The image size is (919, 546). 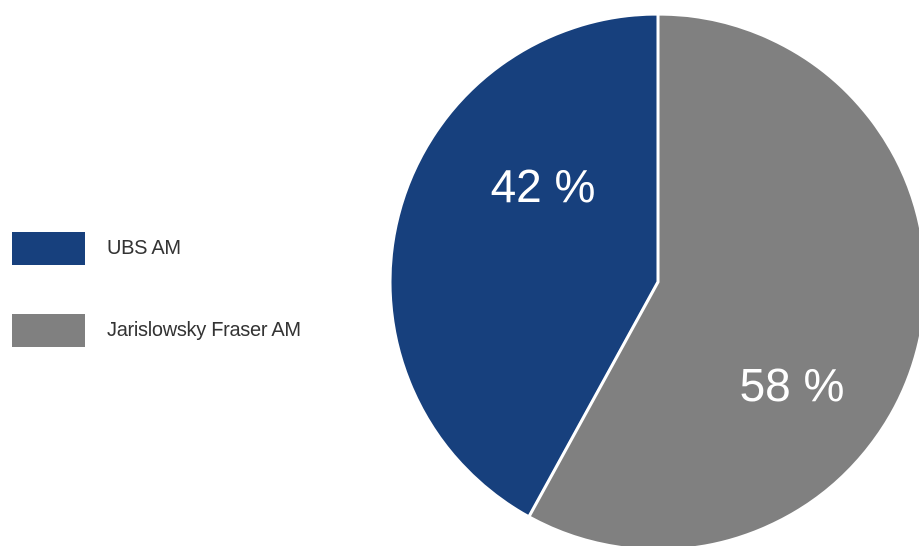 What do you see at coordinates (204, 329) in the screenshot?
I see `legend-label-jarislowsky-fraser-am: Jarislowsky Fraser AM` at bounding box center [204, 329].